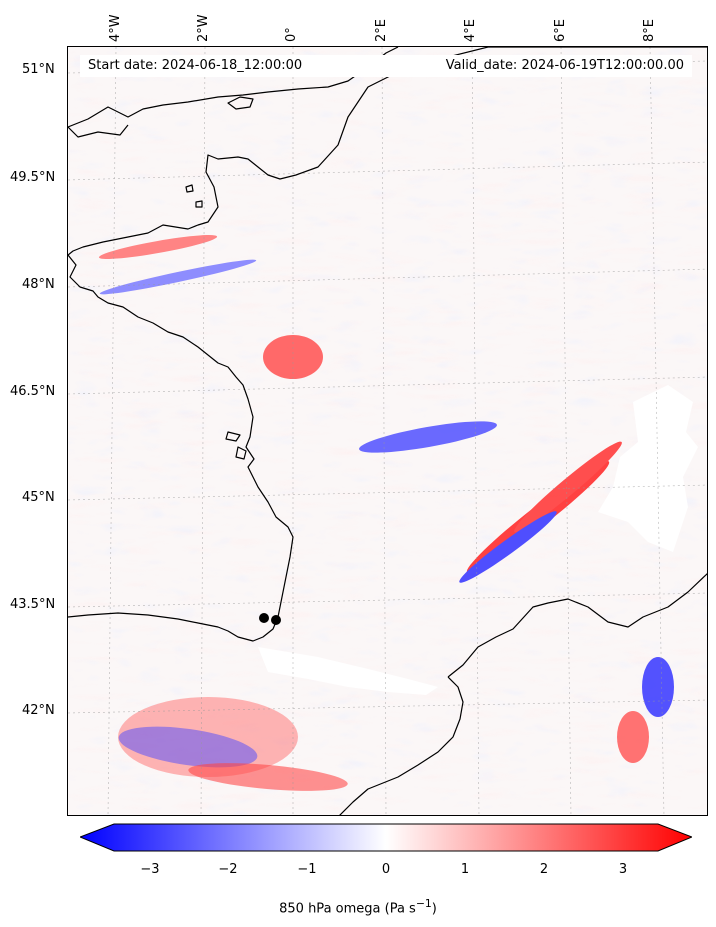 Image resolution: width=716 pixels, height=927 pixels. What do you see at coordinates (623, 869) in the screenshot?
I see `colorbar-tick: 3` at bounding box center [623, 869].